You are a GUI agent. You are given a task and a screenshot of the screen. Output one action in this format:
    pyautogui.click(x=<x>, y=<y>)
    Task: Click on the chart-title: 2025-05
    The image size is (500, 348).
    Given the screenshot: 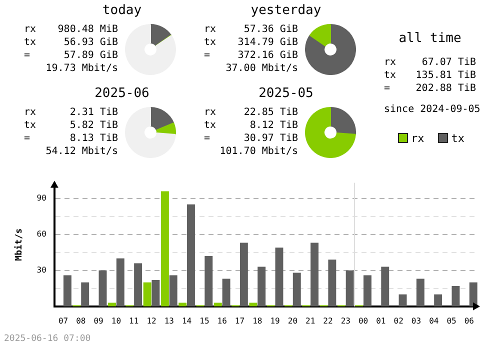 What is the action you would take?
    pyautogui.click(x=286, y=93)
    